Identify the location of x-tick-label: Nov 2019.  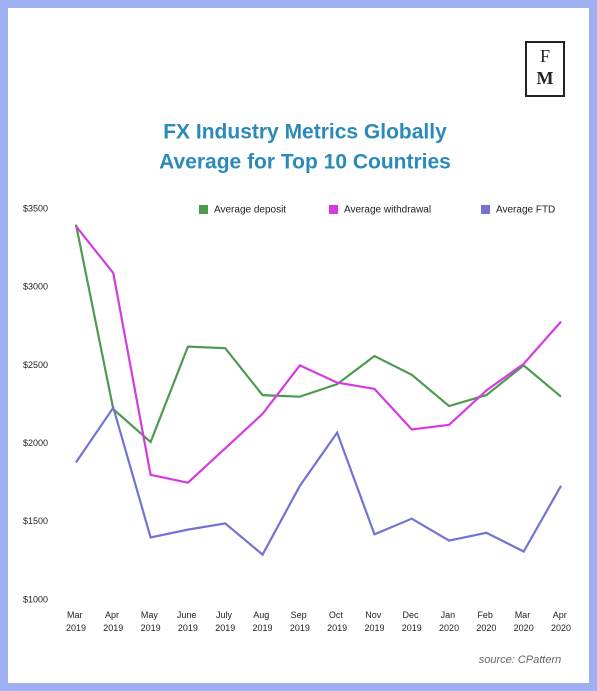
(374, 621).